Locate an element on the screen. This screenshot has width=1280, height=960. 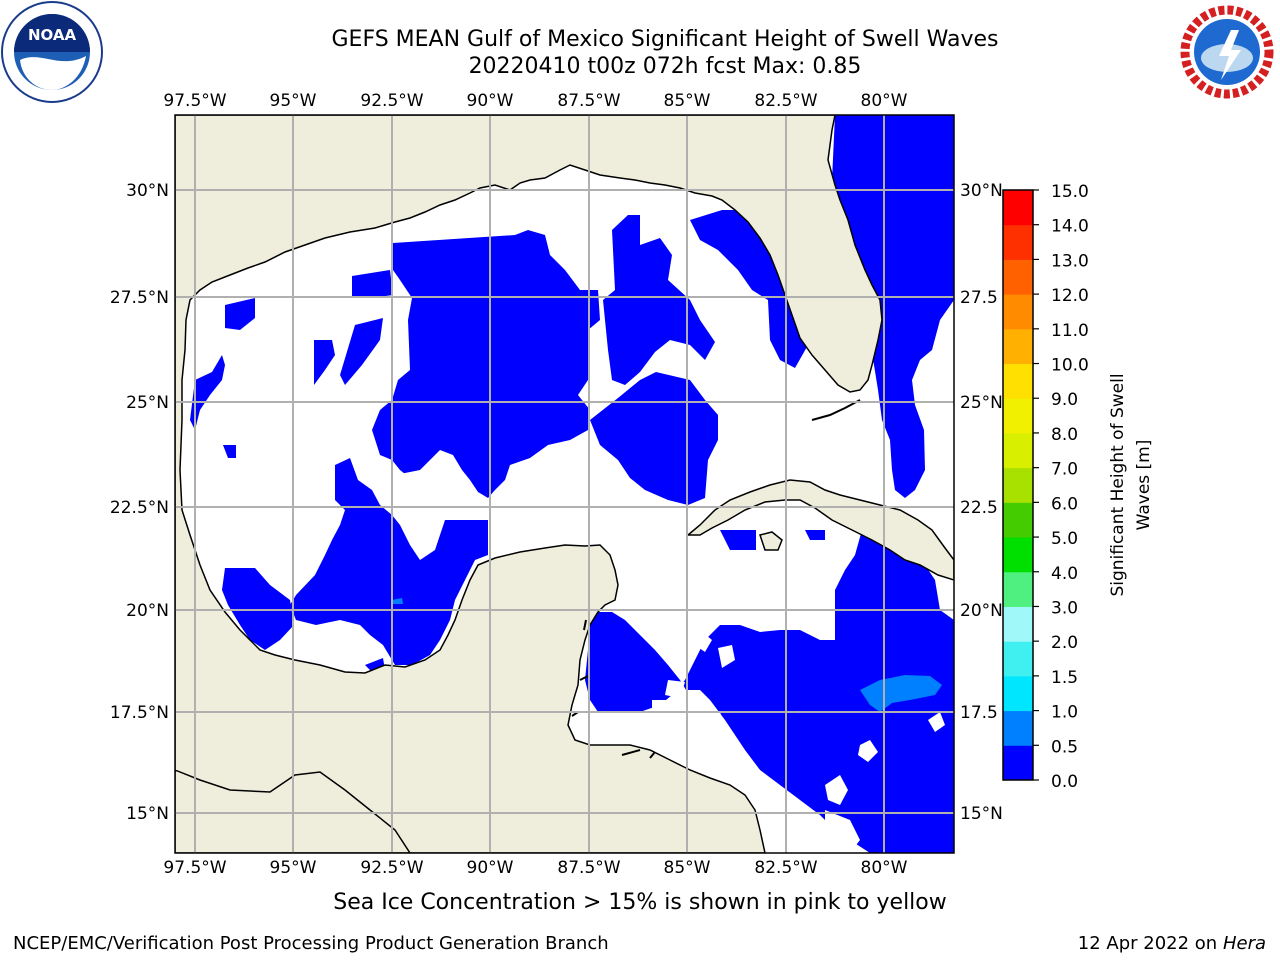
chart-subtitle: 20220410 t00z 072h fcst Max: 0.85 is located at coordinates (665, 66).